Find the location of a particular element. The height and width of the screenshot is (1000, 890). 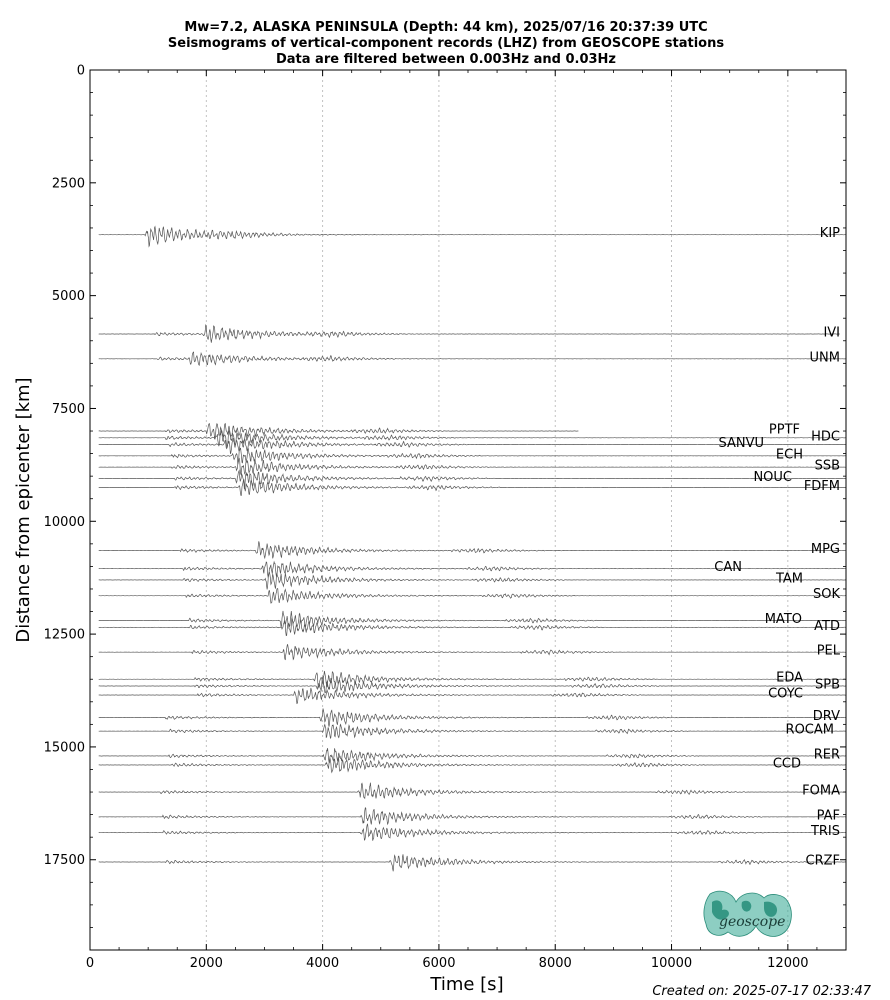

seismogram-trace-unm is located at coordinates (472, 359).